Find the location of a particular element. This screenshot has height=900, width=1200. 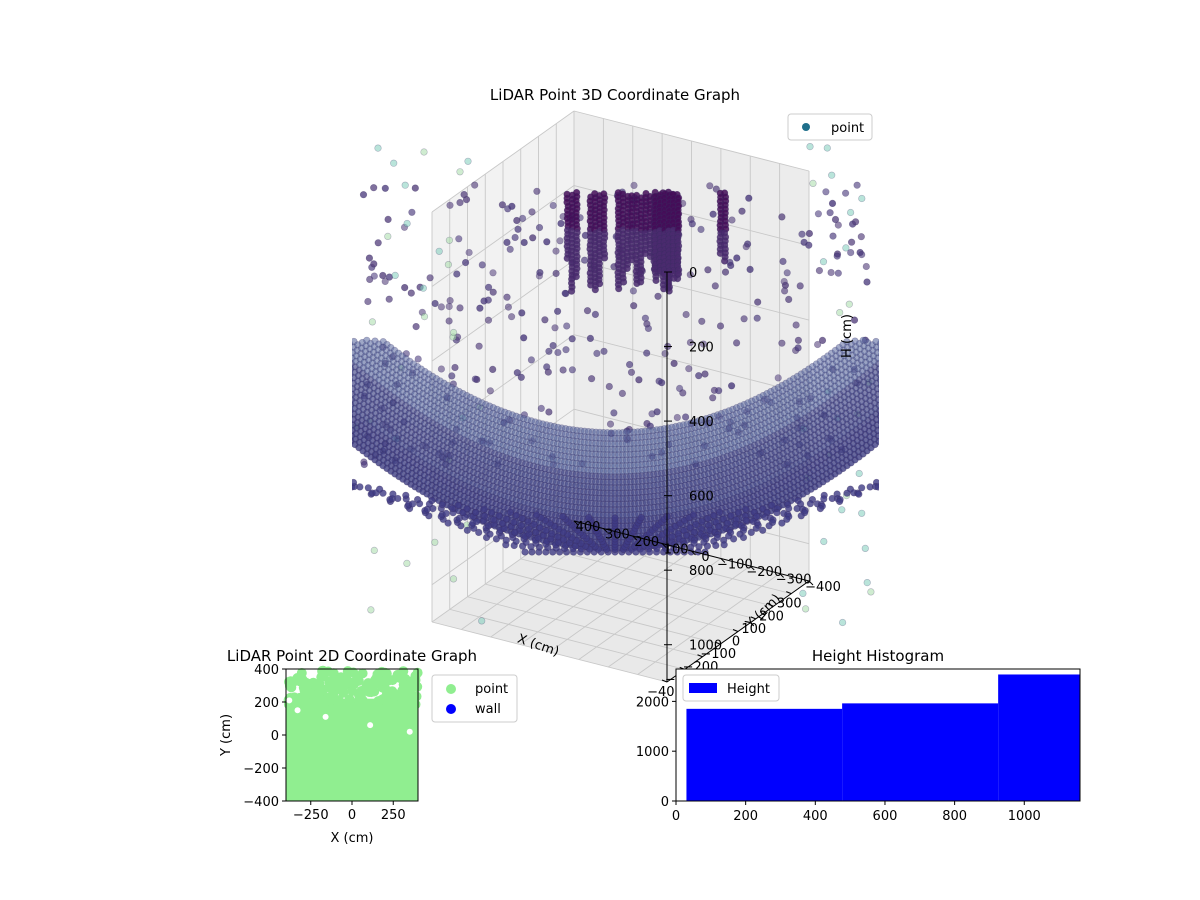

y-tick-label: 200 is located at coordinates (266, 703).